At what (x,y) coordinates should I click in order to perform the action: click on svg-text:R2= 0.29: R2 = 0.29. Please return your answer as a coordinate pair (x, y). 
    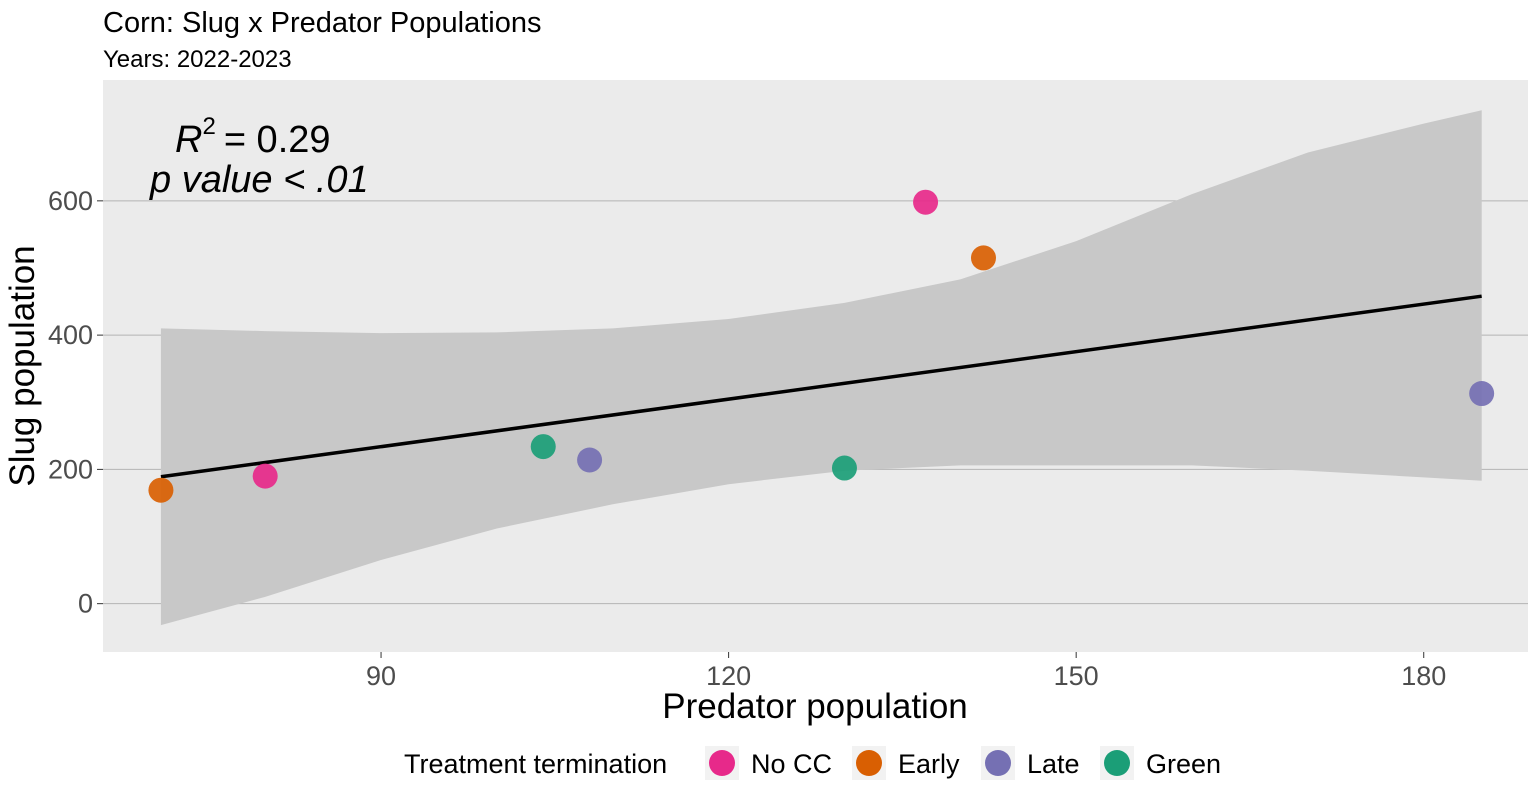
    Looking at the image, I should click on (253, 137).